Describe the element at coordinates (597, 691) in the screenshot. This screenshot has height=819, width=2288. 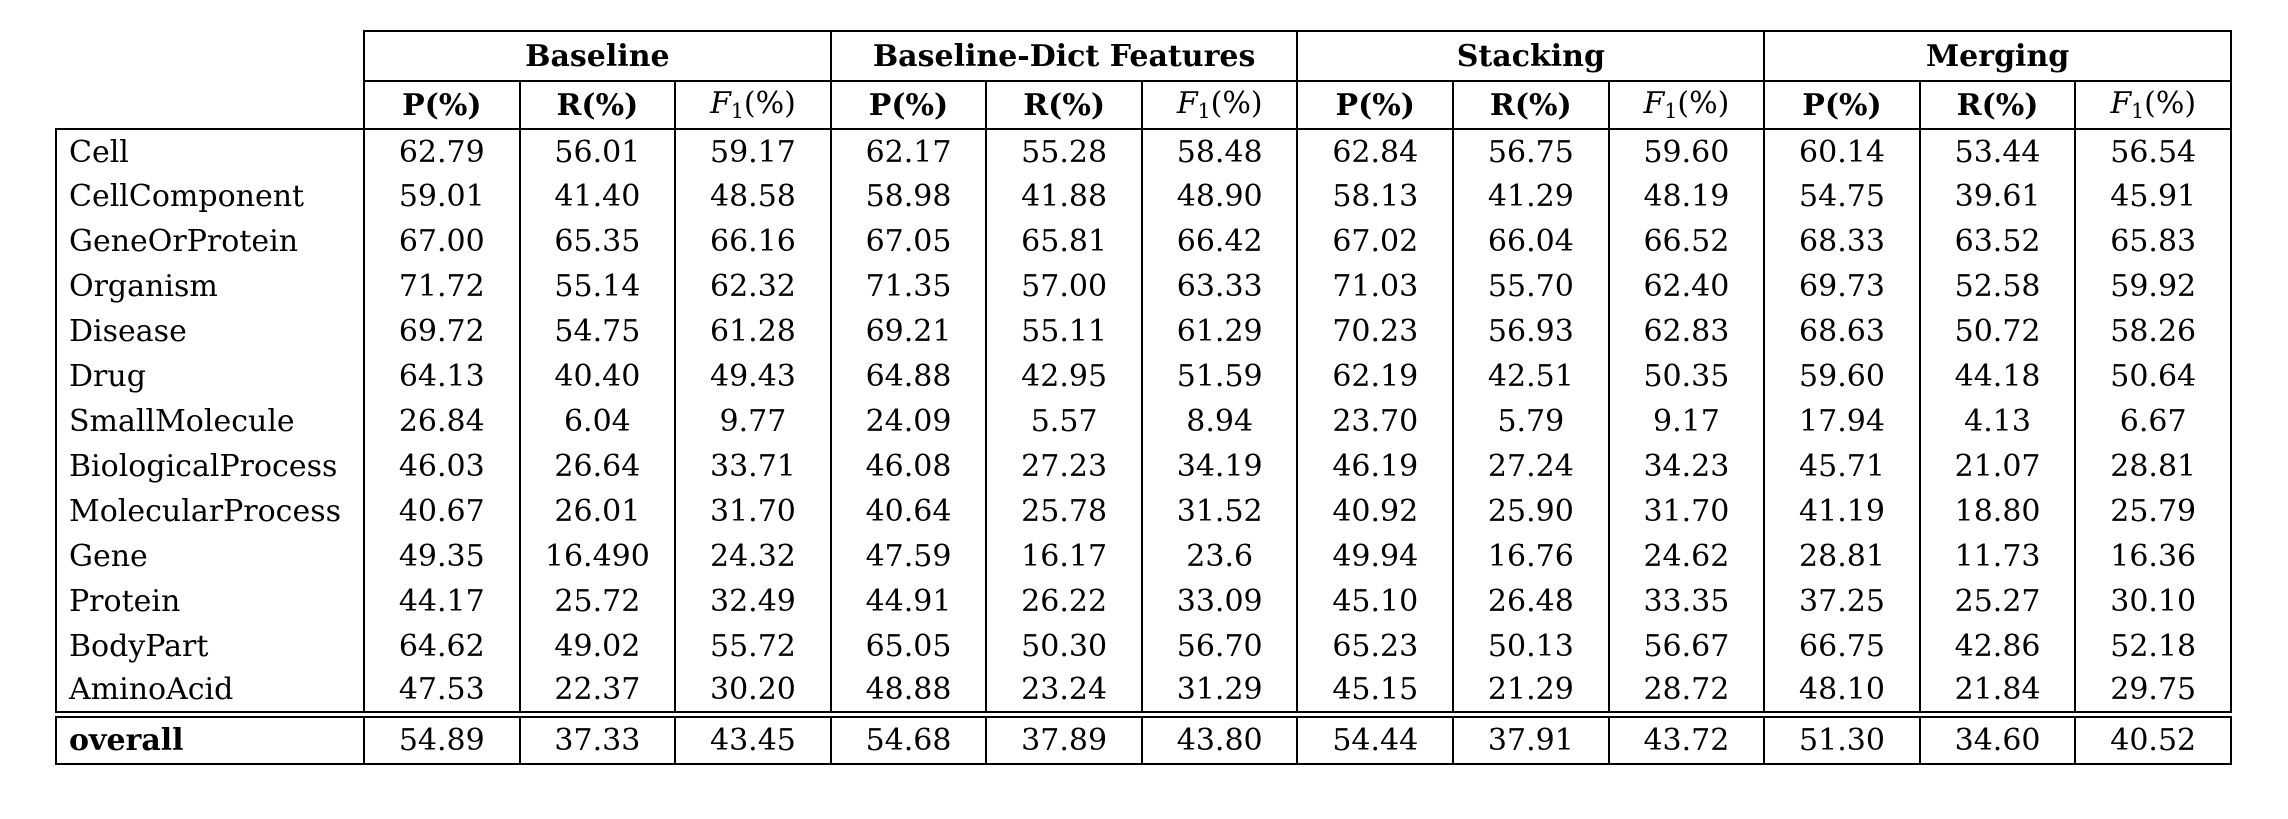
I see `value-cell: 22.37` at that location.